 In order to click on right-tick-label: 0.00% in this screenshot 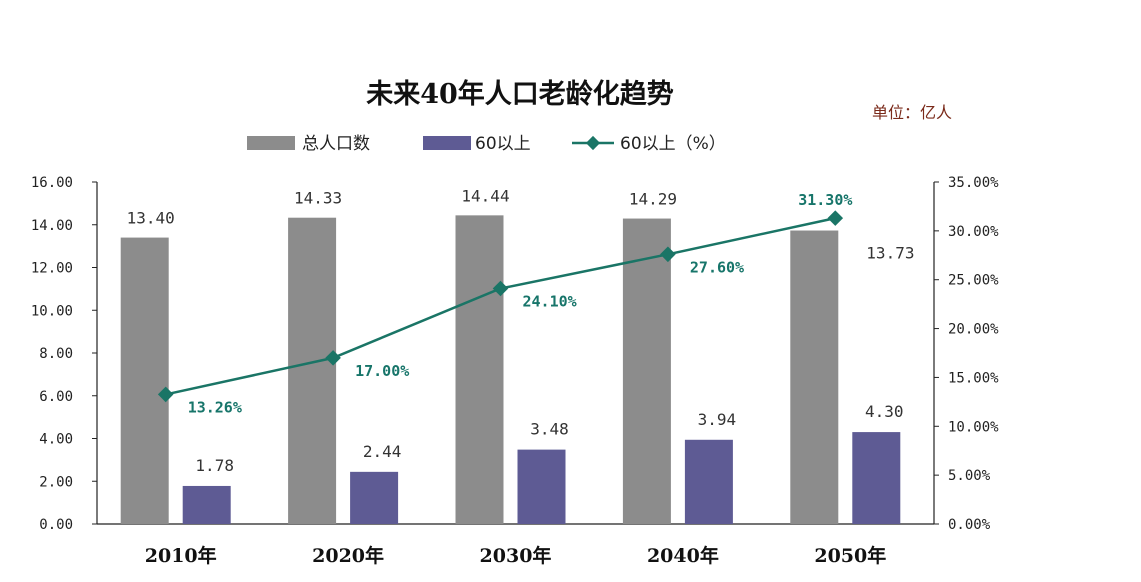, I will do `click(969, 525)`.